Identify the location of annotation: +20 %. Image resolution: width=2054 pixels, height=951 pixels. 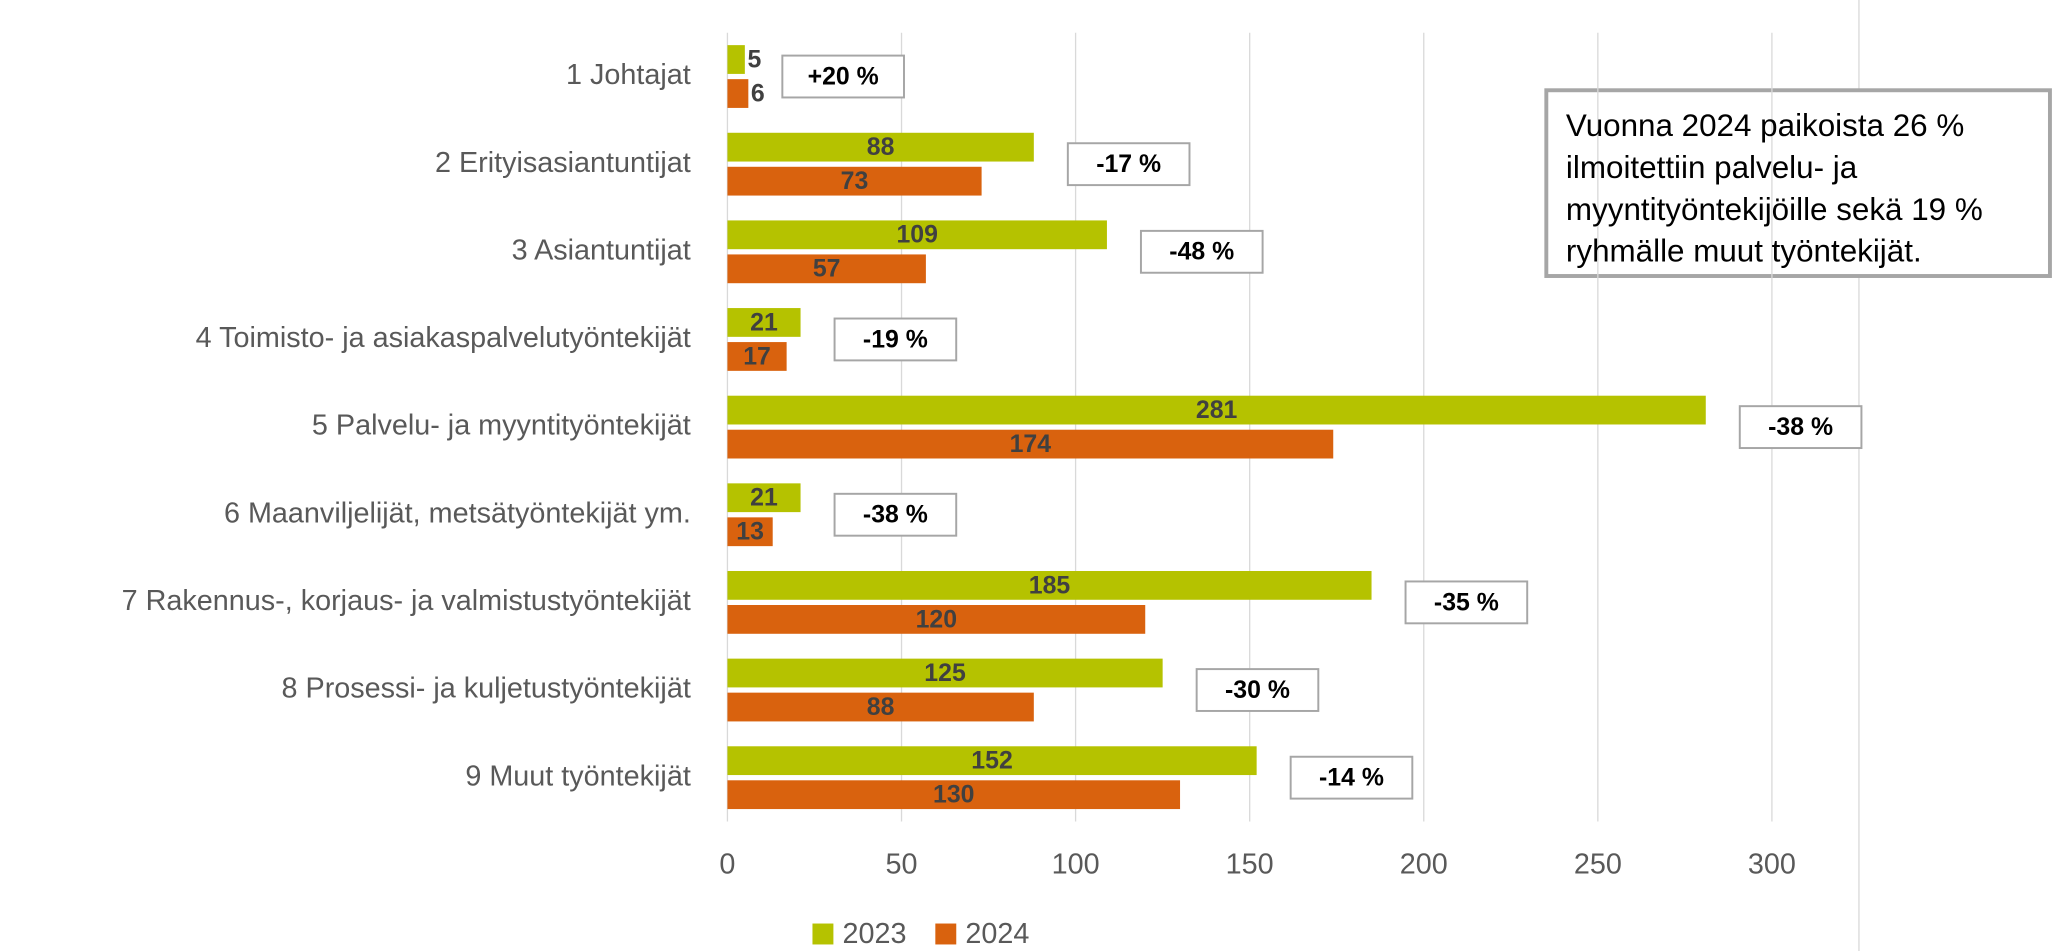
(843, 76).